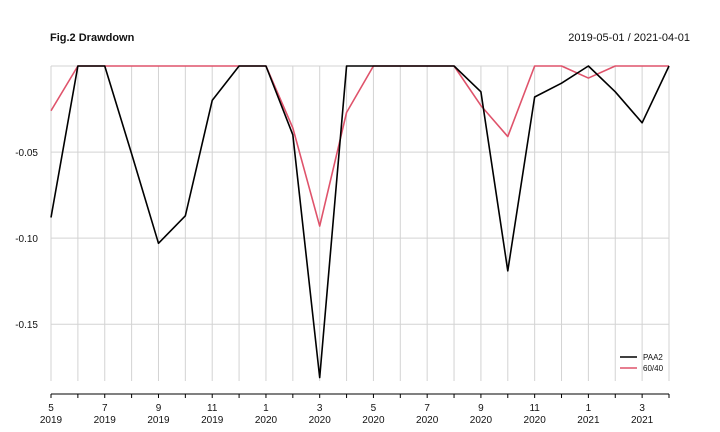 The image size is (720, 432). What do you see at coordinates (629, 38) in the screenshot?
I see `date-range-label: 2019-05-01 / 2021-04-01` at bounding box center [629, 38].